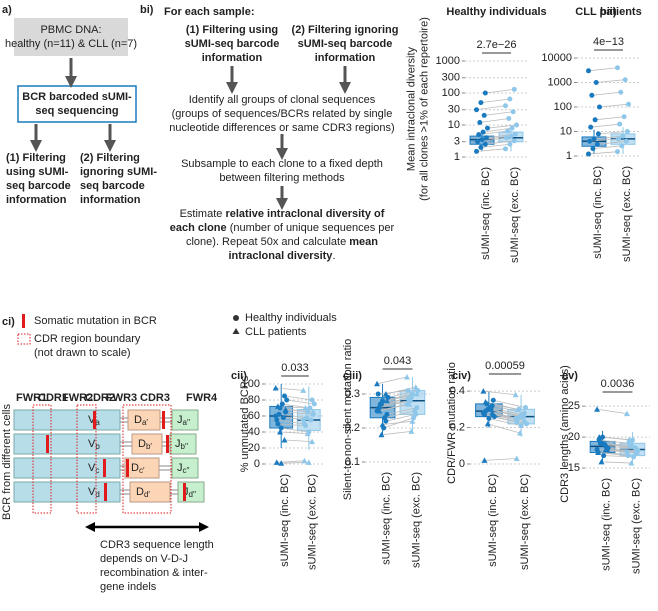 The image size is (658, 611). Describe the element at coordinates (352, 428) in the screenshot. I see `y-tick-label: 0.2` at that location.